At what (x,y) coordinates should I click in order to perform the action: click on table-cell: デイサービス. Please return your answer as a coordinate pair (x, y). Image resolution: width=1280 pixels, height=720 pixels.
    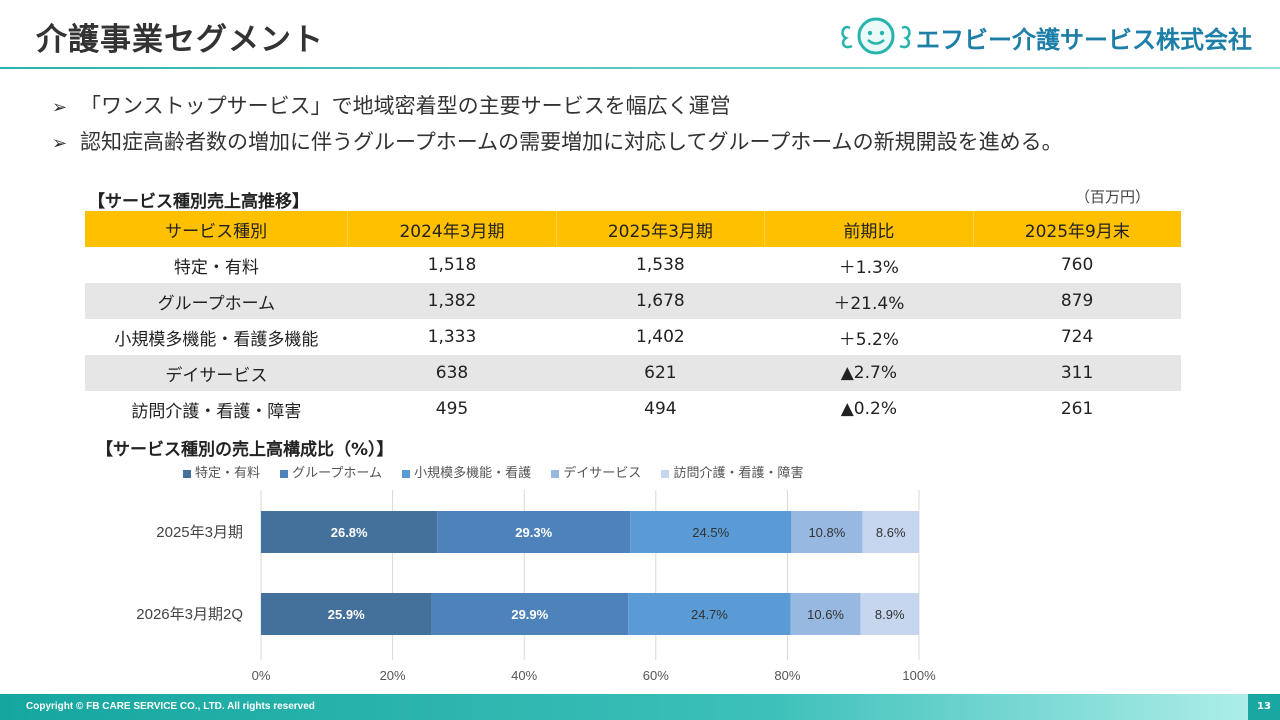
    Looking at the image, I should click on (216, 373).